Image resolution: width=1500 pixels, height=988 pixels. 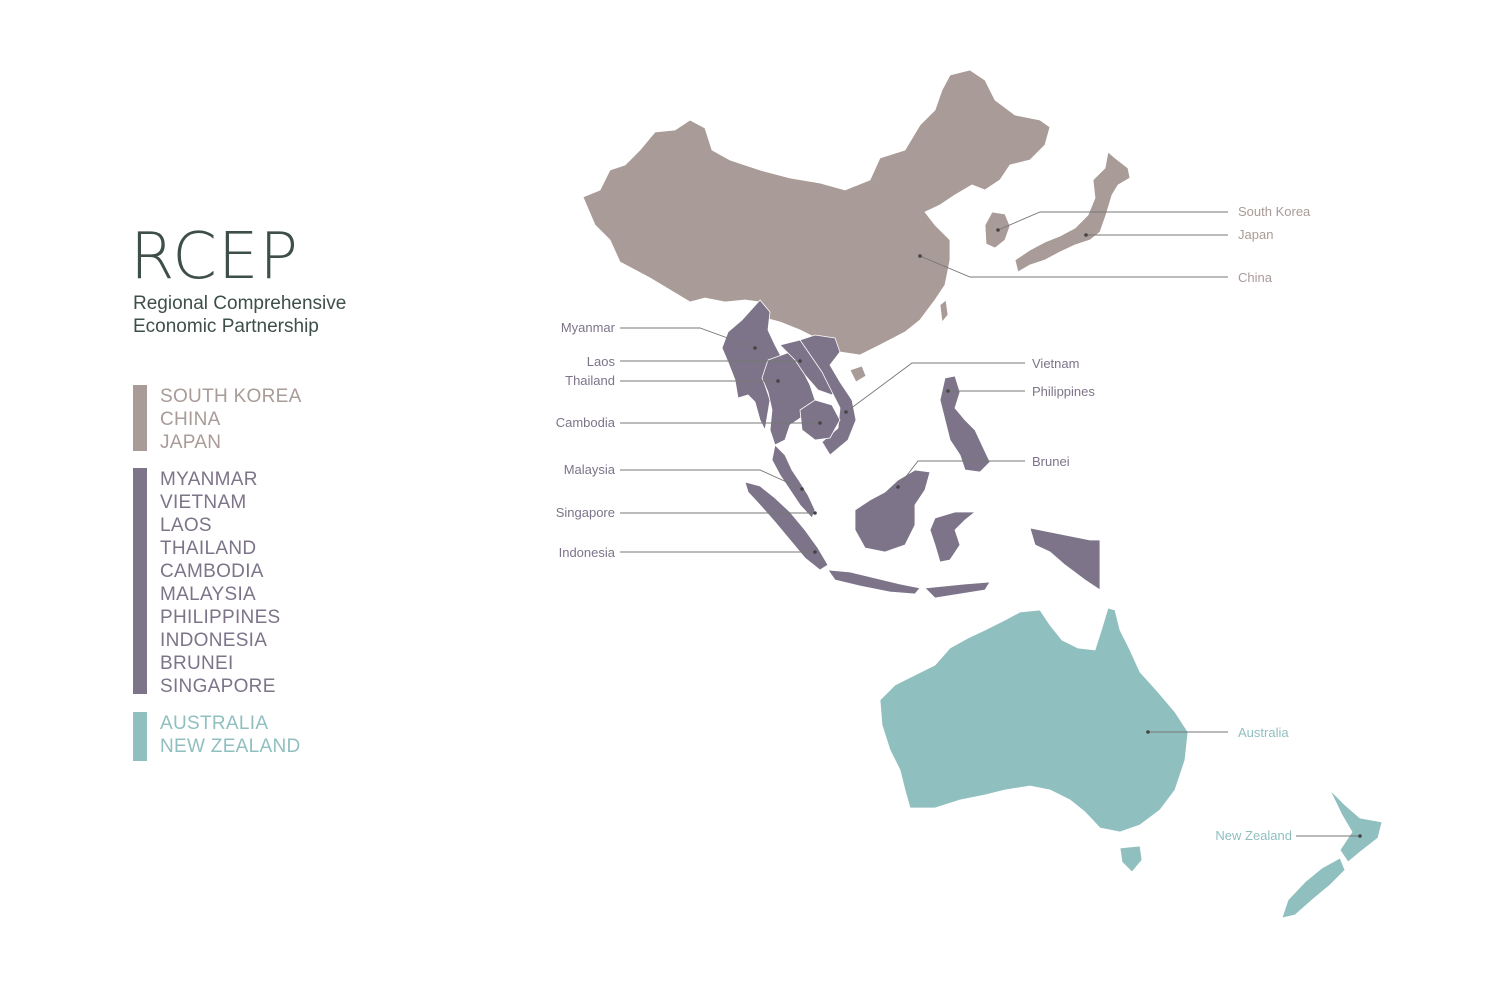 I want to click on leader-dot-malaysia, so click(x=802, y=489).